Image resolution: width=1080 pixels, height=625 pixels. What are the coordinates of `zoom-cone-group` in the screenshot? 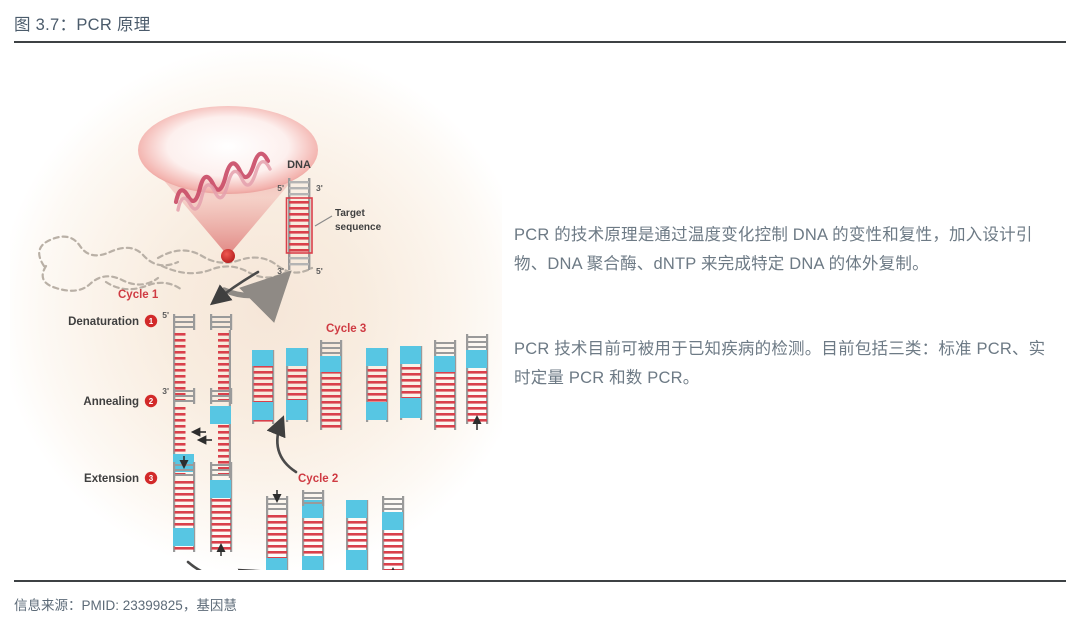 It's located at (228, 181).